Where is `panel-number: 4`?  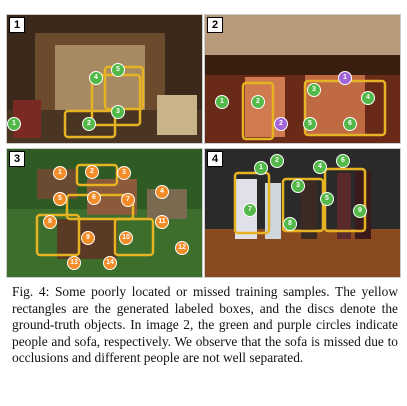 panel-number: 4 is located at coordinates (215, 159).